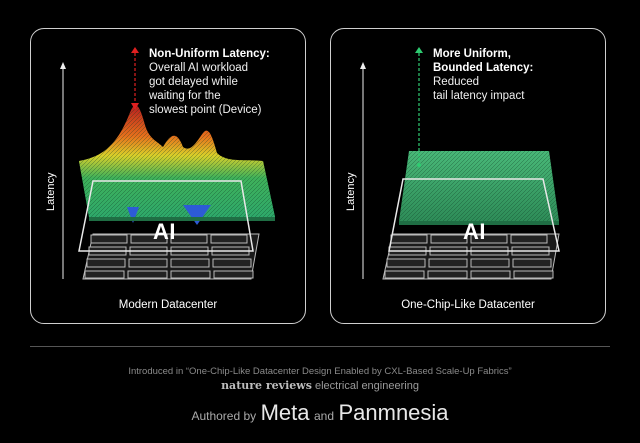  What do you see at coordinates (209, 54) in the screenshot?
I see `annotation-title: Non-Uniform Latency:` at bounding box center [209, 54].